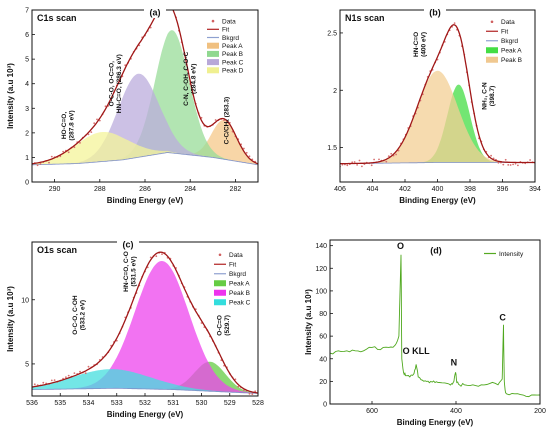  Describe the element at coordinates (435, 322) in the screenshot. I see `plot-frame` at that location.